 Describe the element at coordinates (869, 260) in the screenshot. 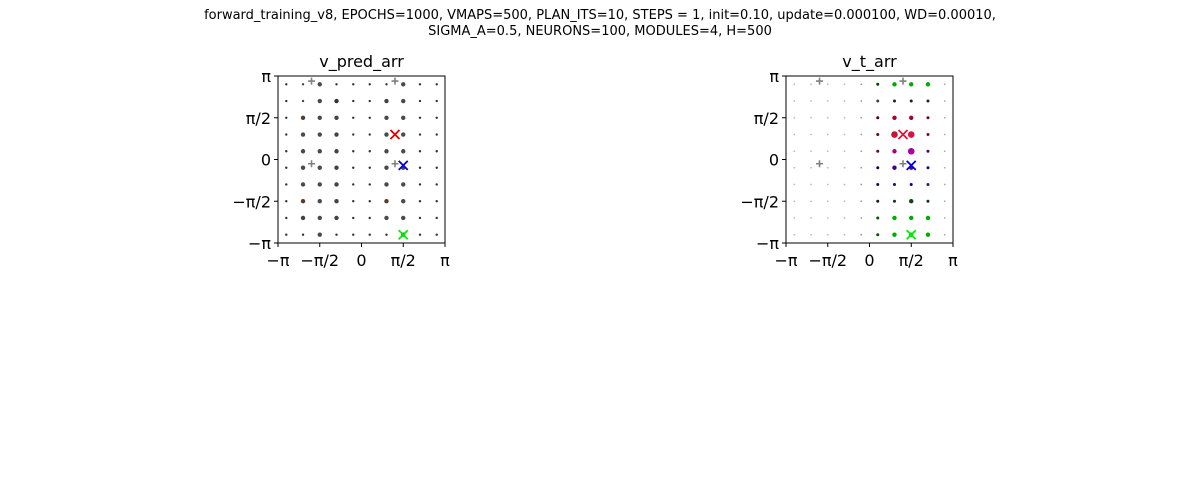

I see `panel-2-x-tick-label: 0` at that location.